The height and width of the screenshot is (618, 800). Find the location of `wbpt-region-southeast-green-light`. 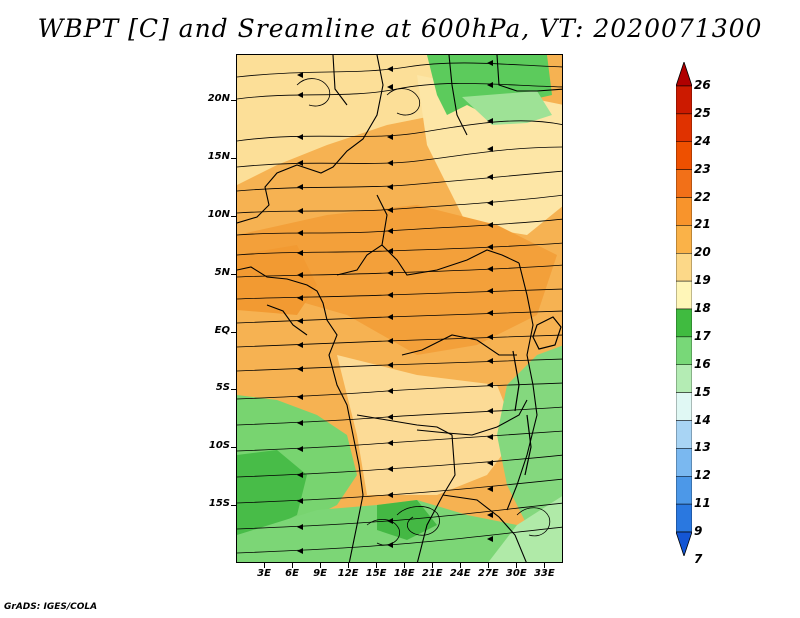

wbpt-region-southeast-green-light is located at coordinates (525, 529).